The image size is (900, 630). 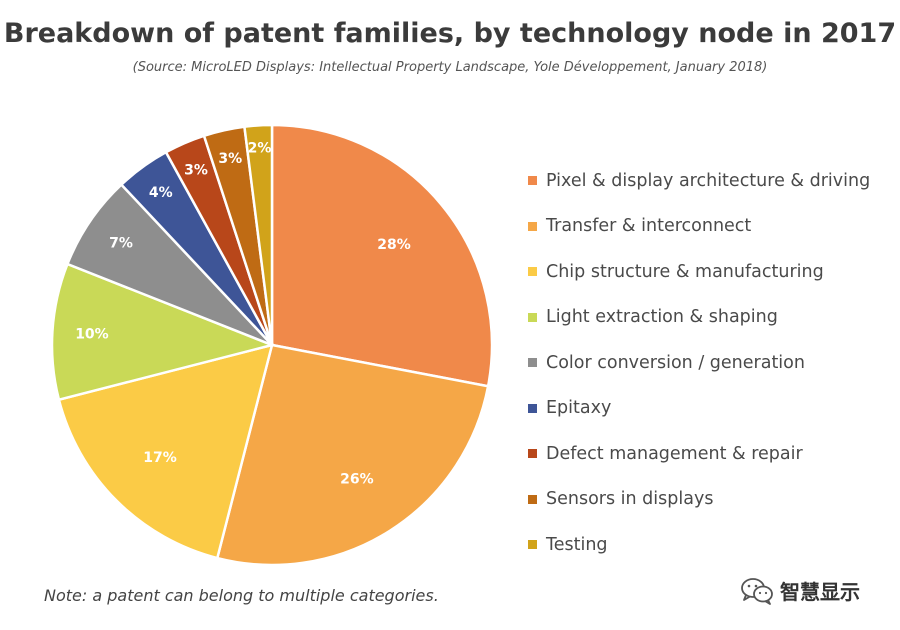 What do you see at coordinates (708, 409) in the screenshot?
I see `legend-item: Epitaxy` at bounding box center [708, 409].